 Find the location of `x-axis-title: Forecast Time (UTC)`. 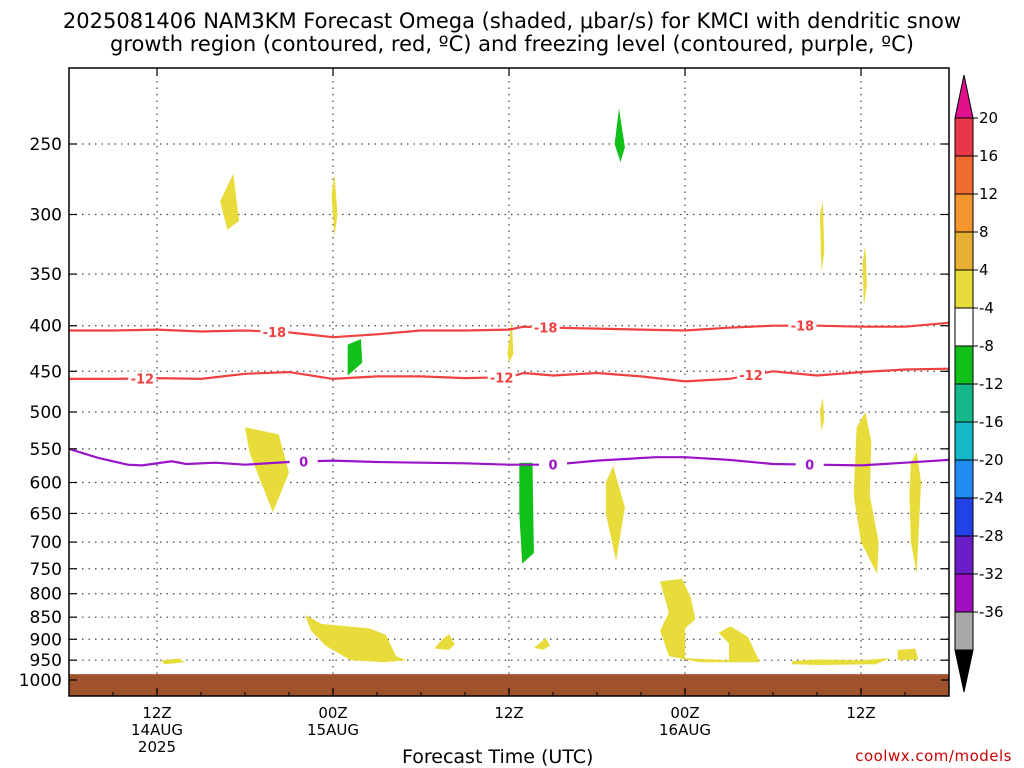

x-axis-title: Forecast Time (UTC) is located at coordinates (498, 757).